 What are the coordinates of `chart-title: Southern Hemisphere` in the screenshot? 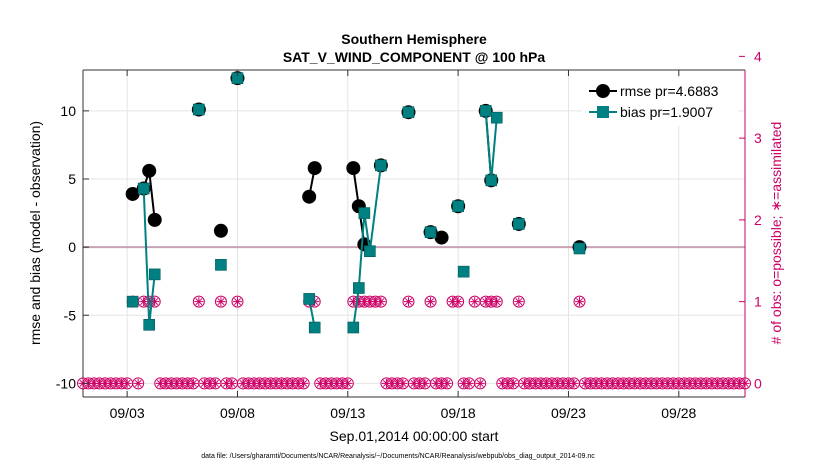 It's located at (414, 39).